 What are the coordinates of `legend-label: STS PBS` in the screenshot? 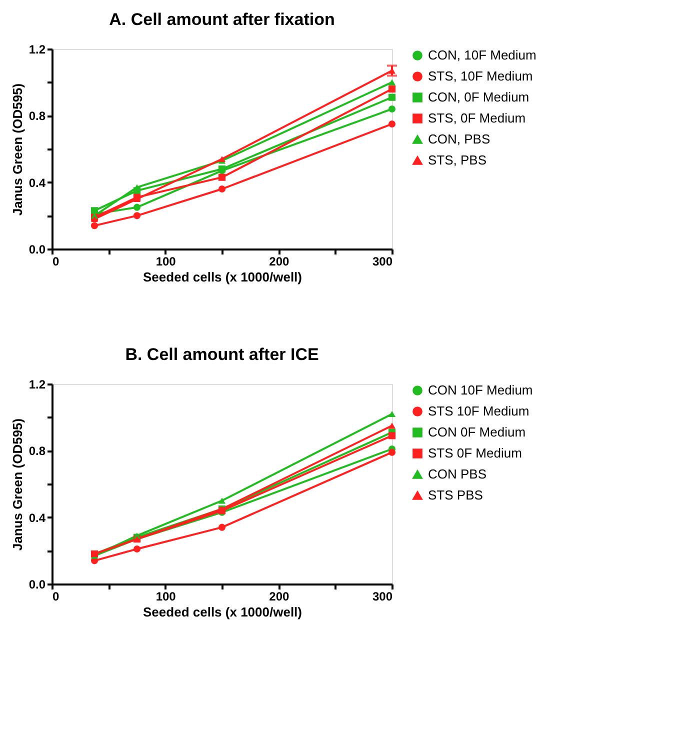 It's located at (456, 495).